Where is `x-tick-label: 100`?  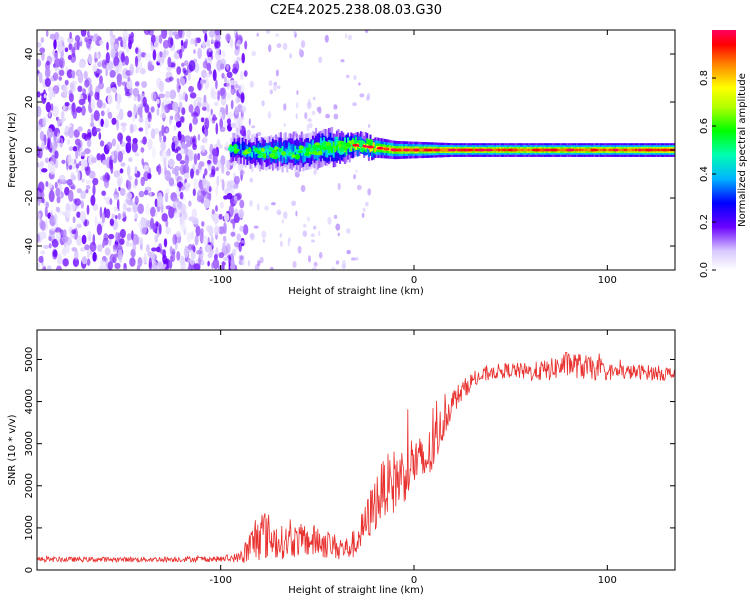
x-tick-label: 100 is located at coordinates (607, 580).